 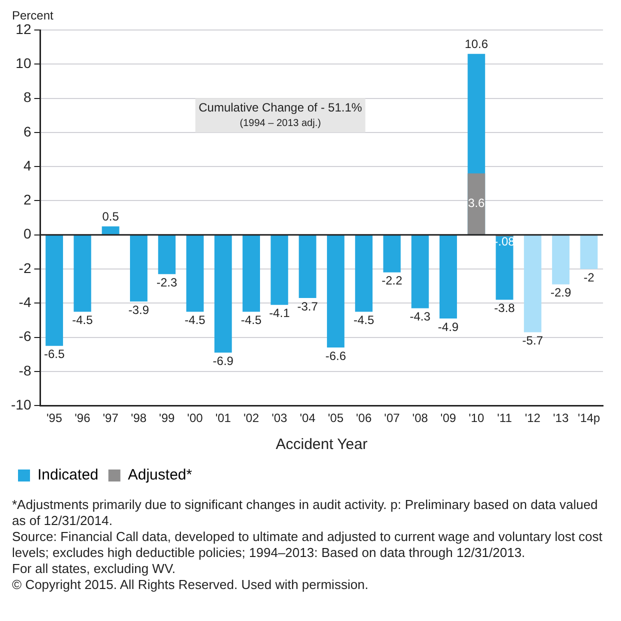 What do you see at coordinates (392, 418) in the screenshot?
I see `x-tick-label: '07` at bounding box center [392, 418].